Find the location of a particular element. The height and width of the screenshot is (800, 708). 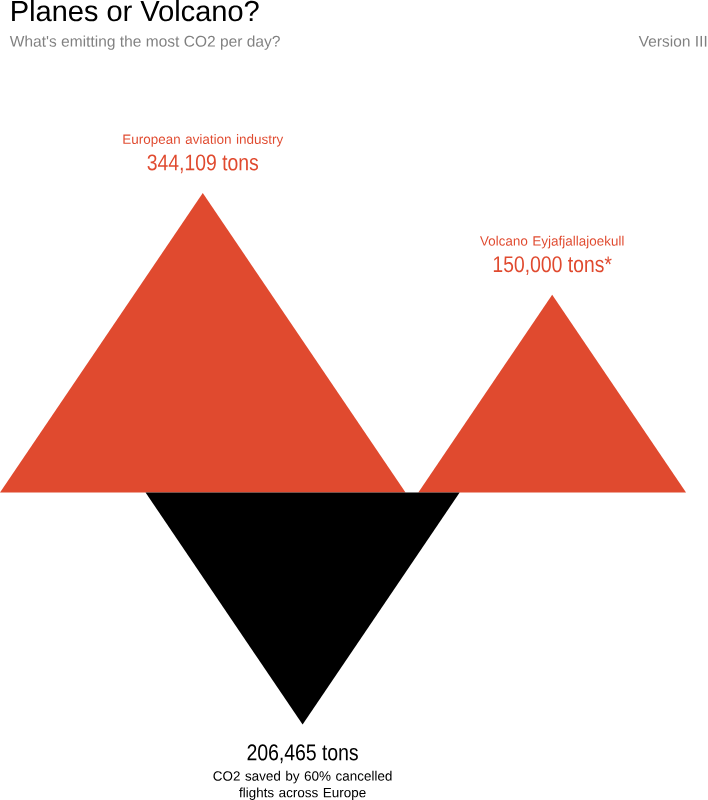

data-label: 150,000 tons* is located at coordinates (552, 265).